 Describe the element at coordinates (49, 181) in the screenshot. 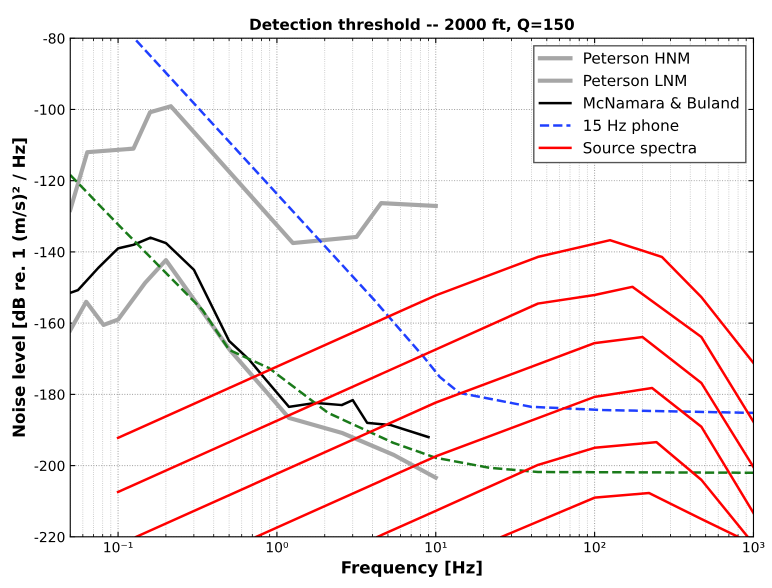

I see `y-tick-label: -120` at that location.